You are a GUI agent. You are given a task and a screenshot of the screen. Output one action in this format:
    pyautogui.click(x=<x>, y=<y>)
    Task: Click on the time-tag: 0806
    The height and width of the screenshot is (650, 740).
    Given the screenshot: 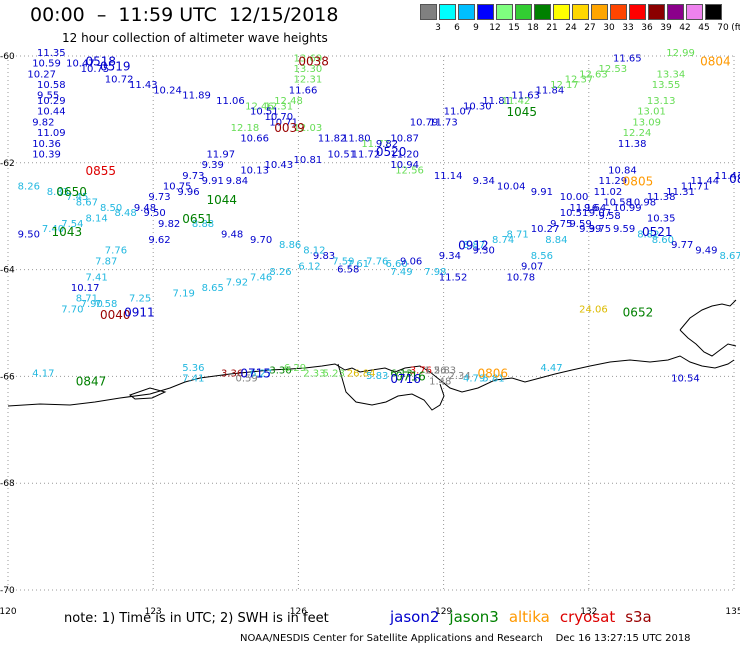 What is the action you would take?
    pyautogui.click(x=734, y=179)
    